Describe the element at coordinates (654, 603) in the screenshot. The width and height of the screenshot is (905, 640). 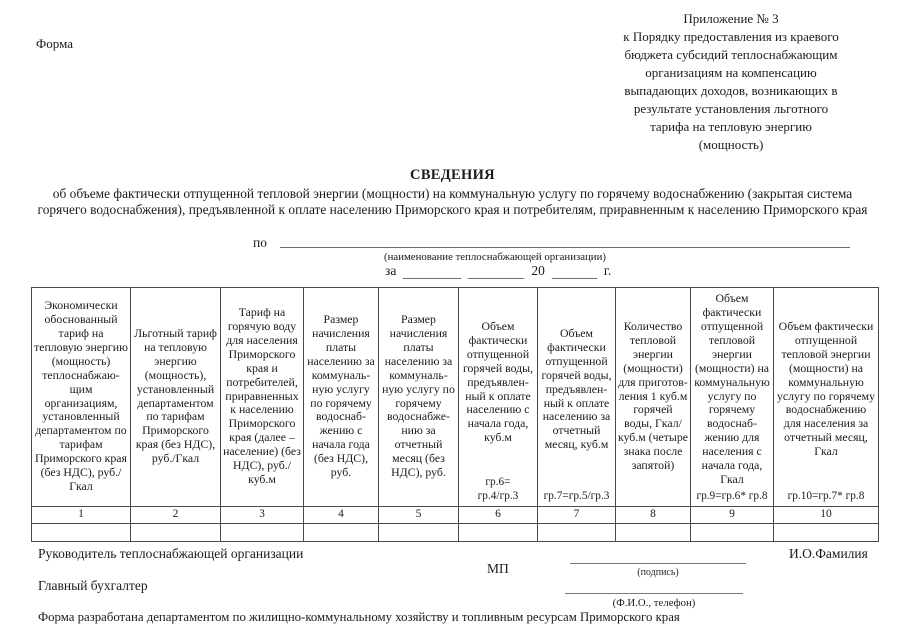
I see `fio-caption: (Ф.И.О., телефон)` at that location.